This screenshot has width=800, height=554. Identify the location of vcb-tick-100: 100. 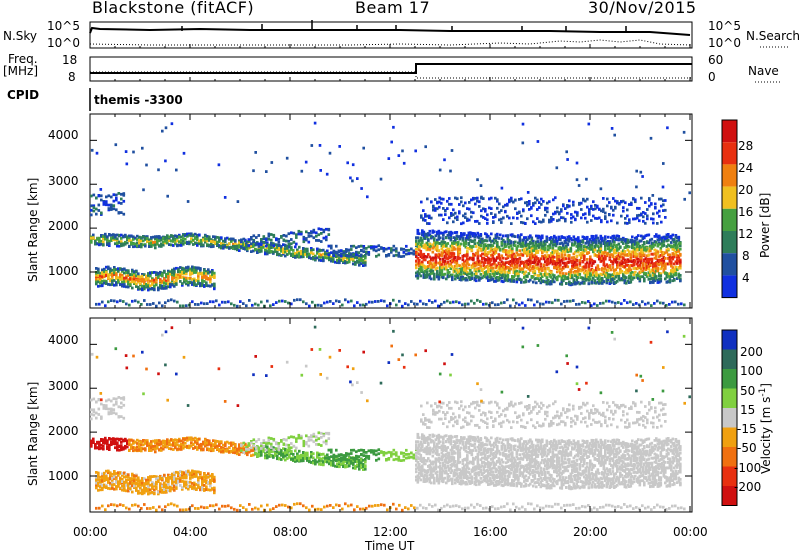
(751, 371).